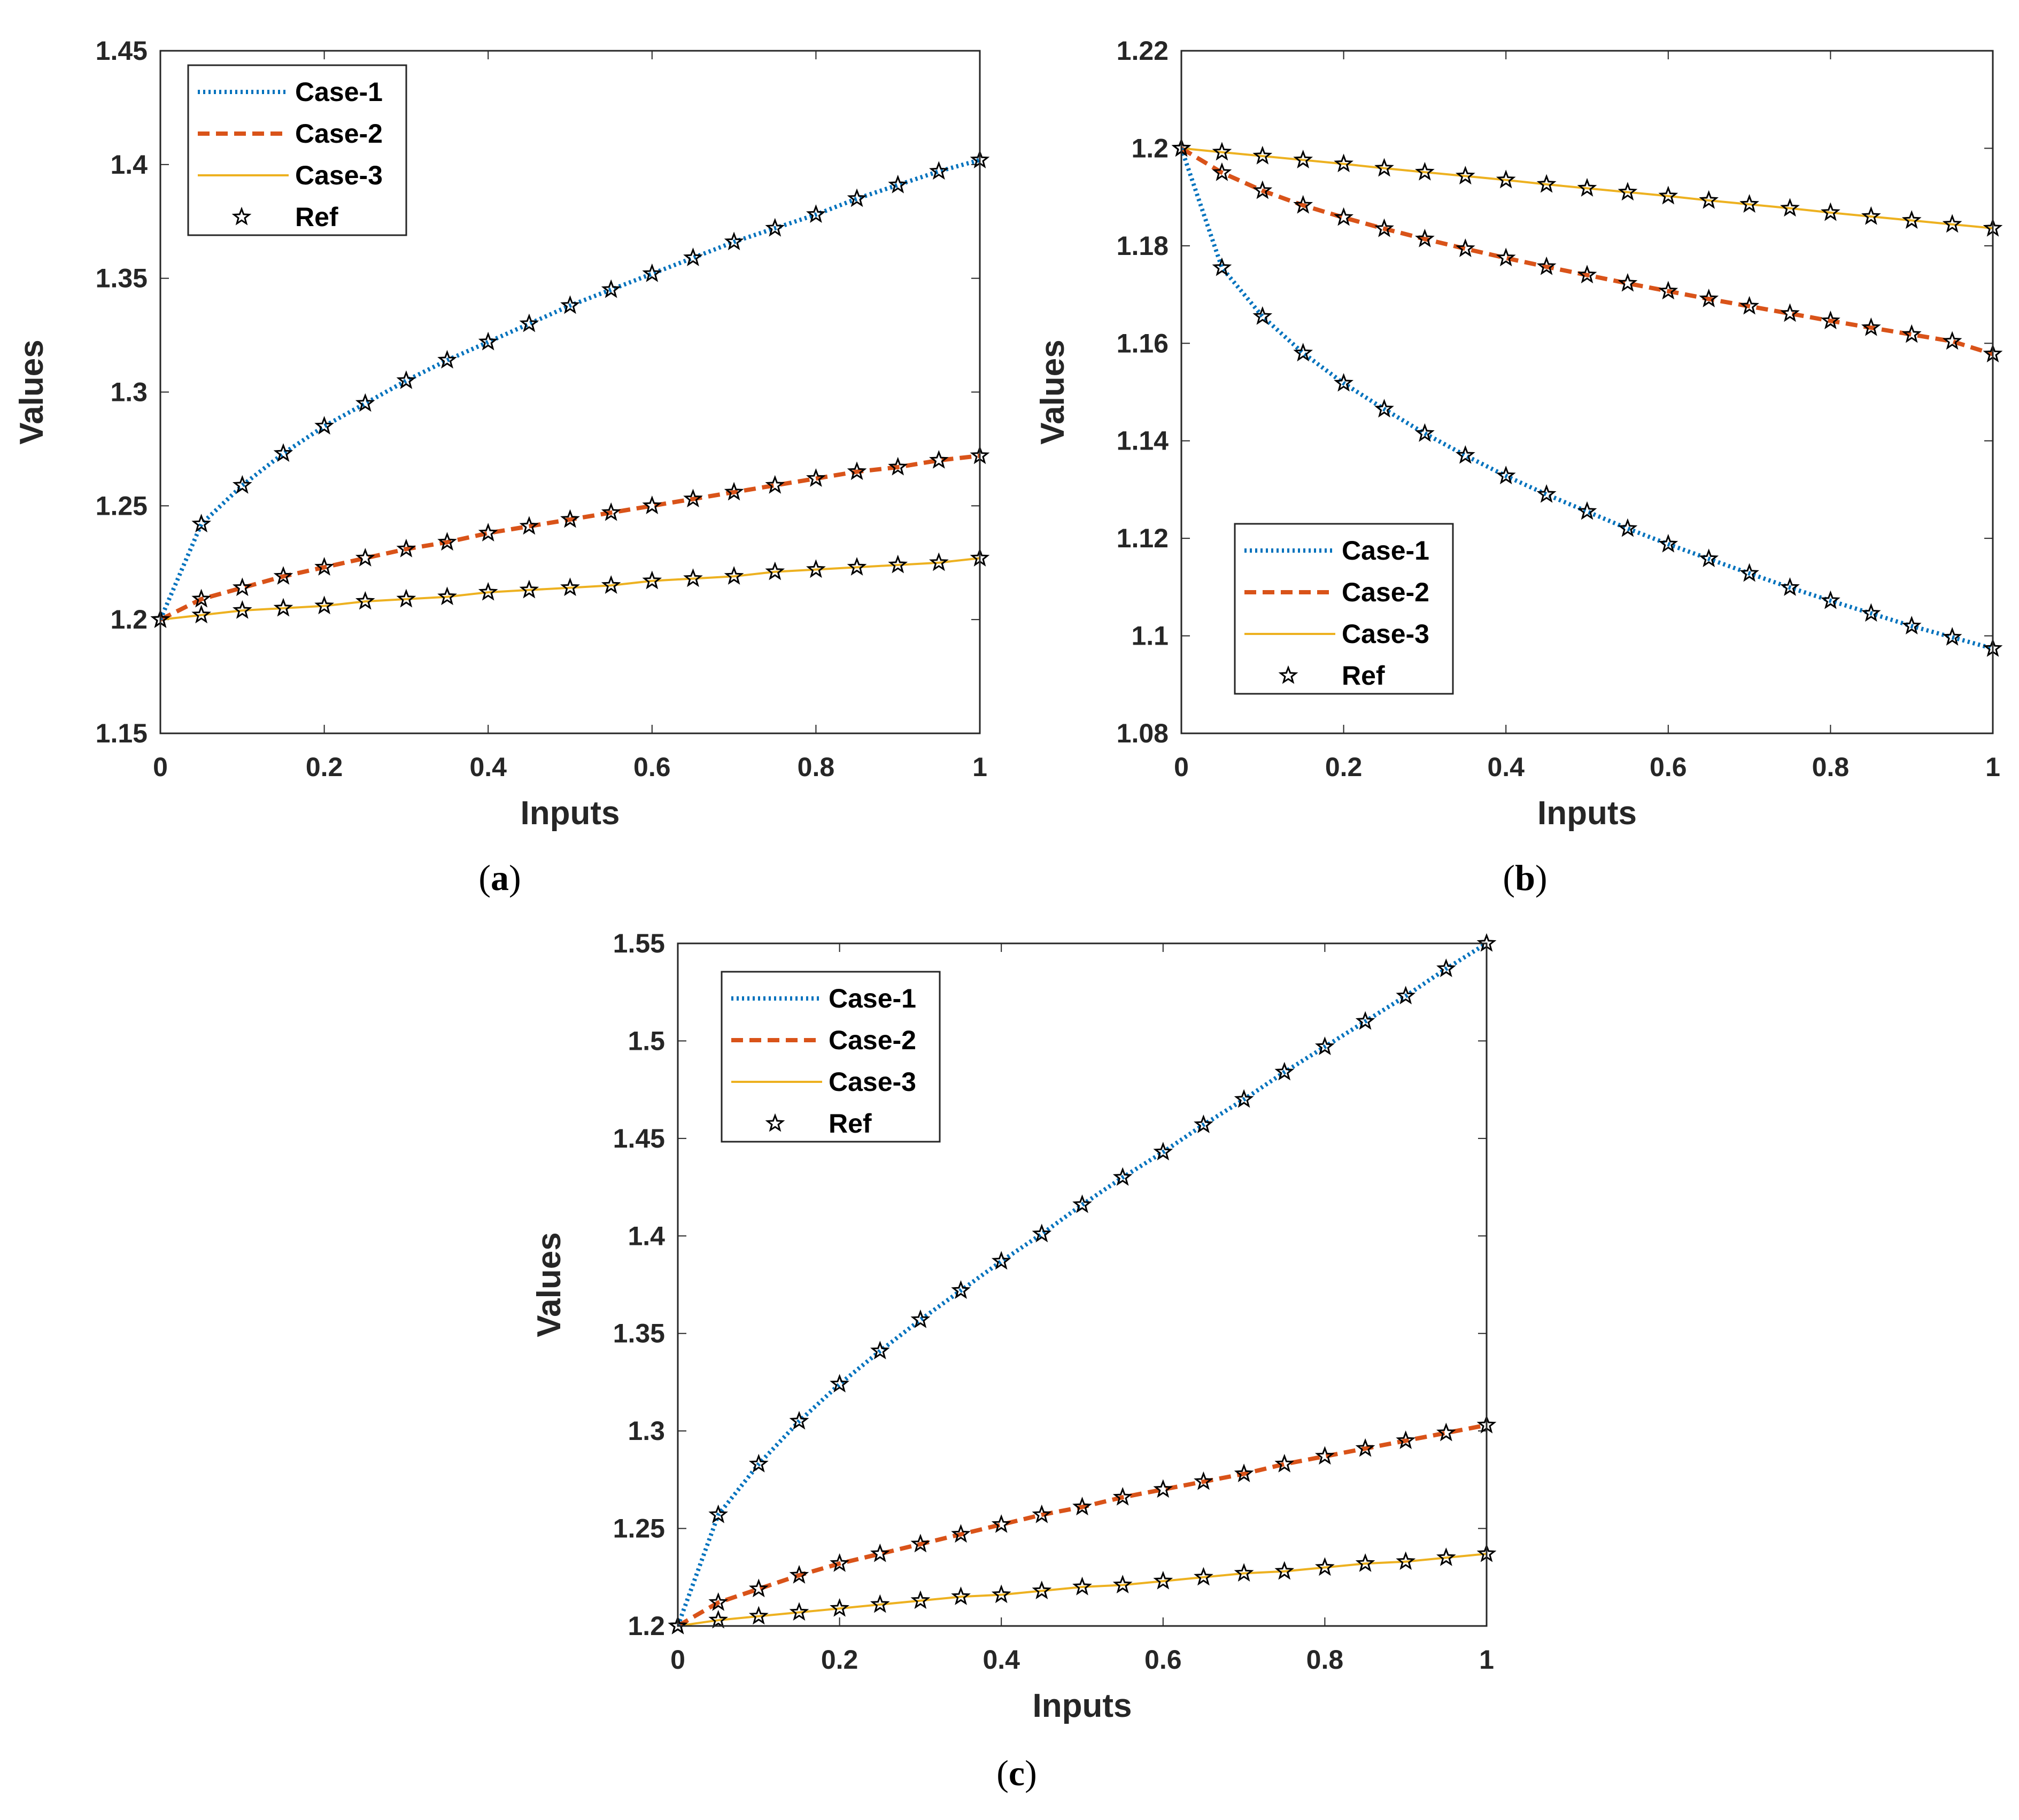  What do you see at coordinates (1143, 441) in the screenshot?
I see `y-tick-label: 1.14` at bounding box center [1143, 441].